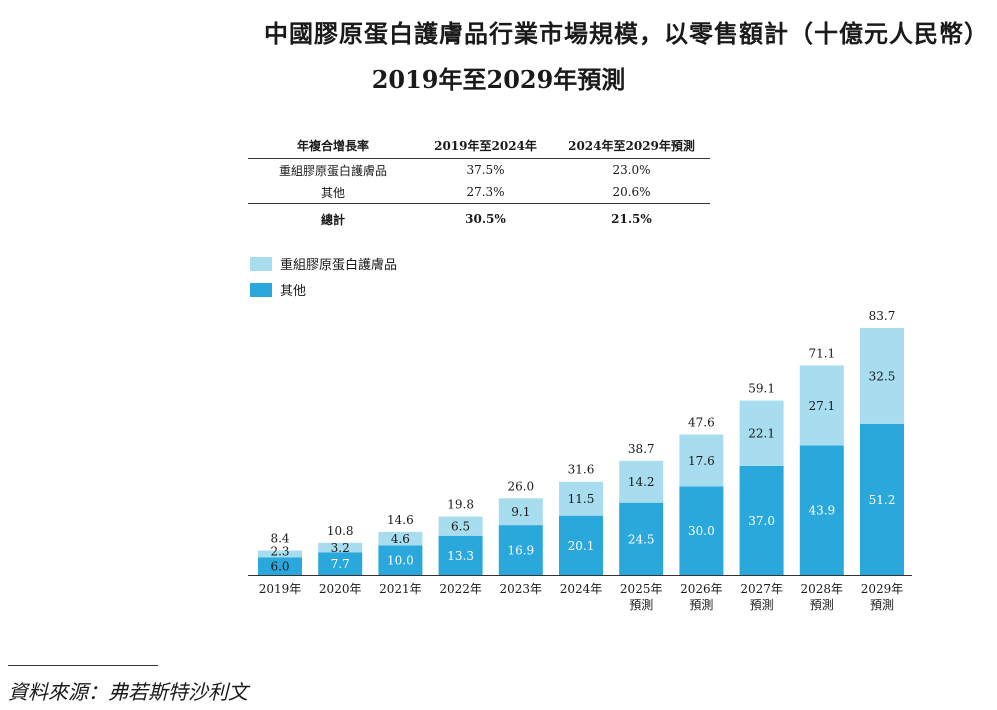 Image resolution: width=997 pixels, height=710 pixels. Describe the element at coordinates (485, 145) in the screenshot. I see `cagr-header-period1: 2019年至2024年` at that location.